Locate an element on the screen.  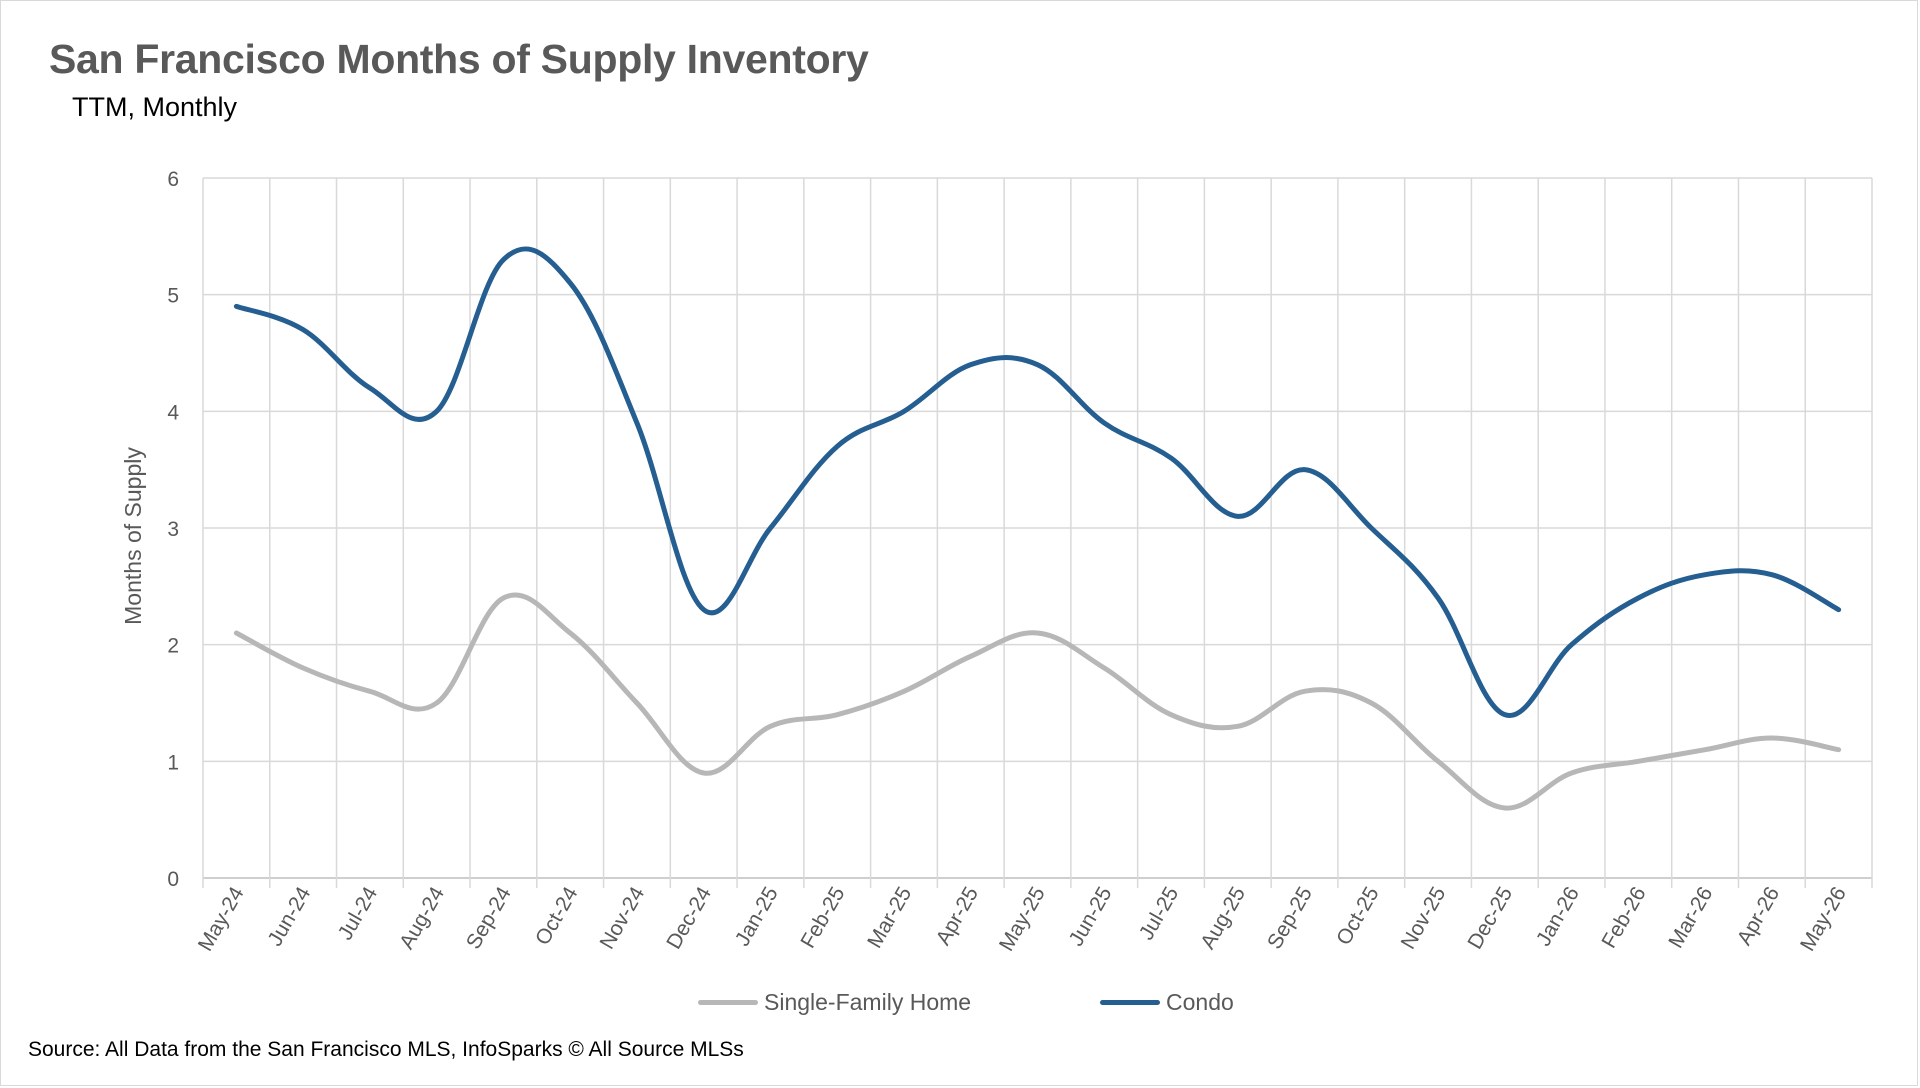
x-tick-label: May-25 is located at coordinates (1022, 919).